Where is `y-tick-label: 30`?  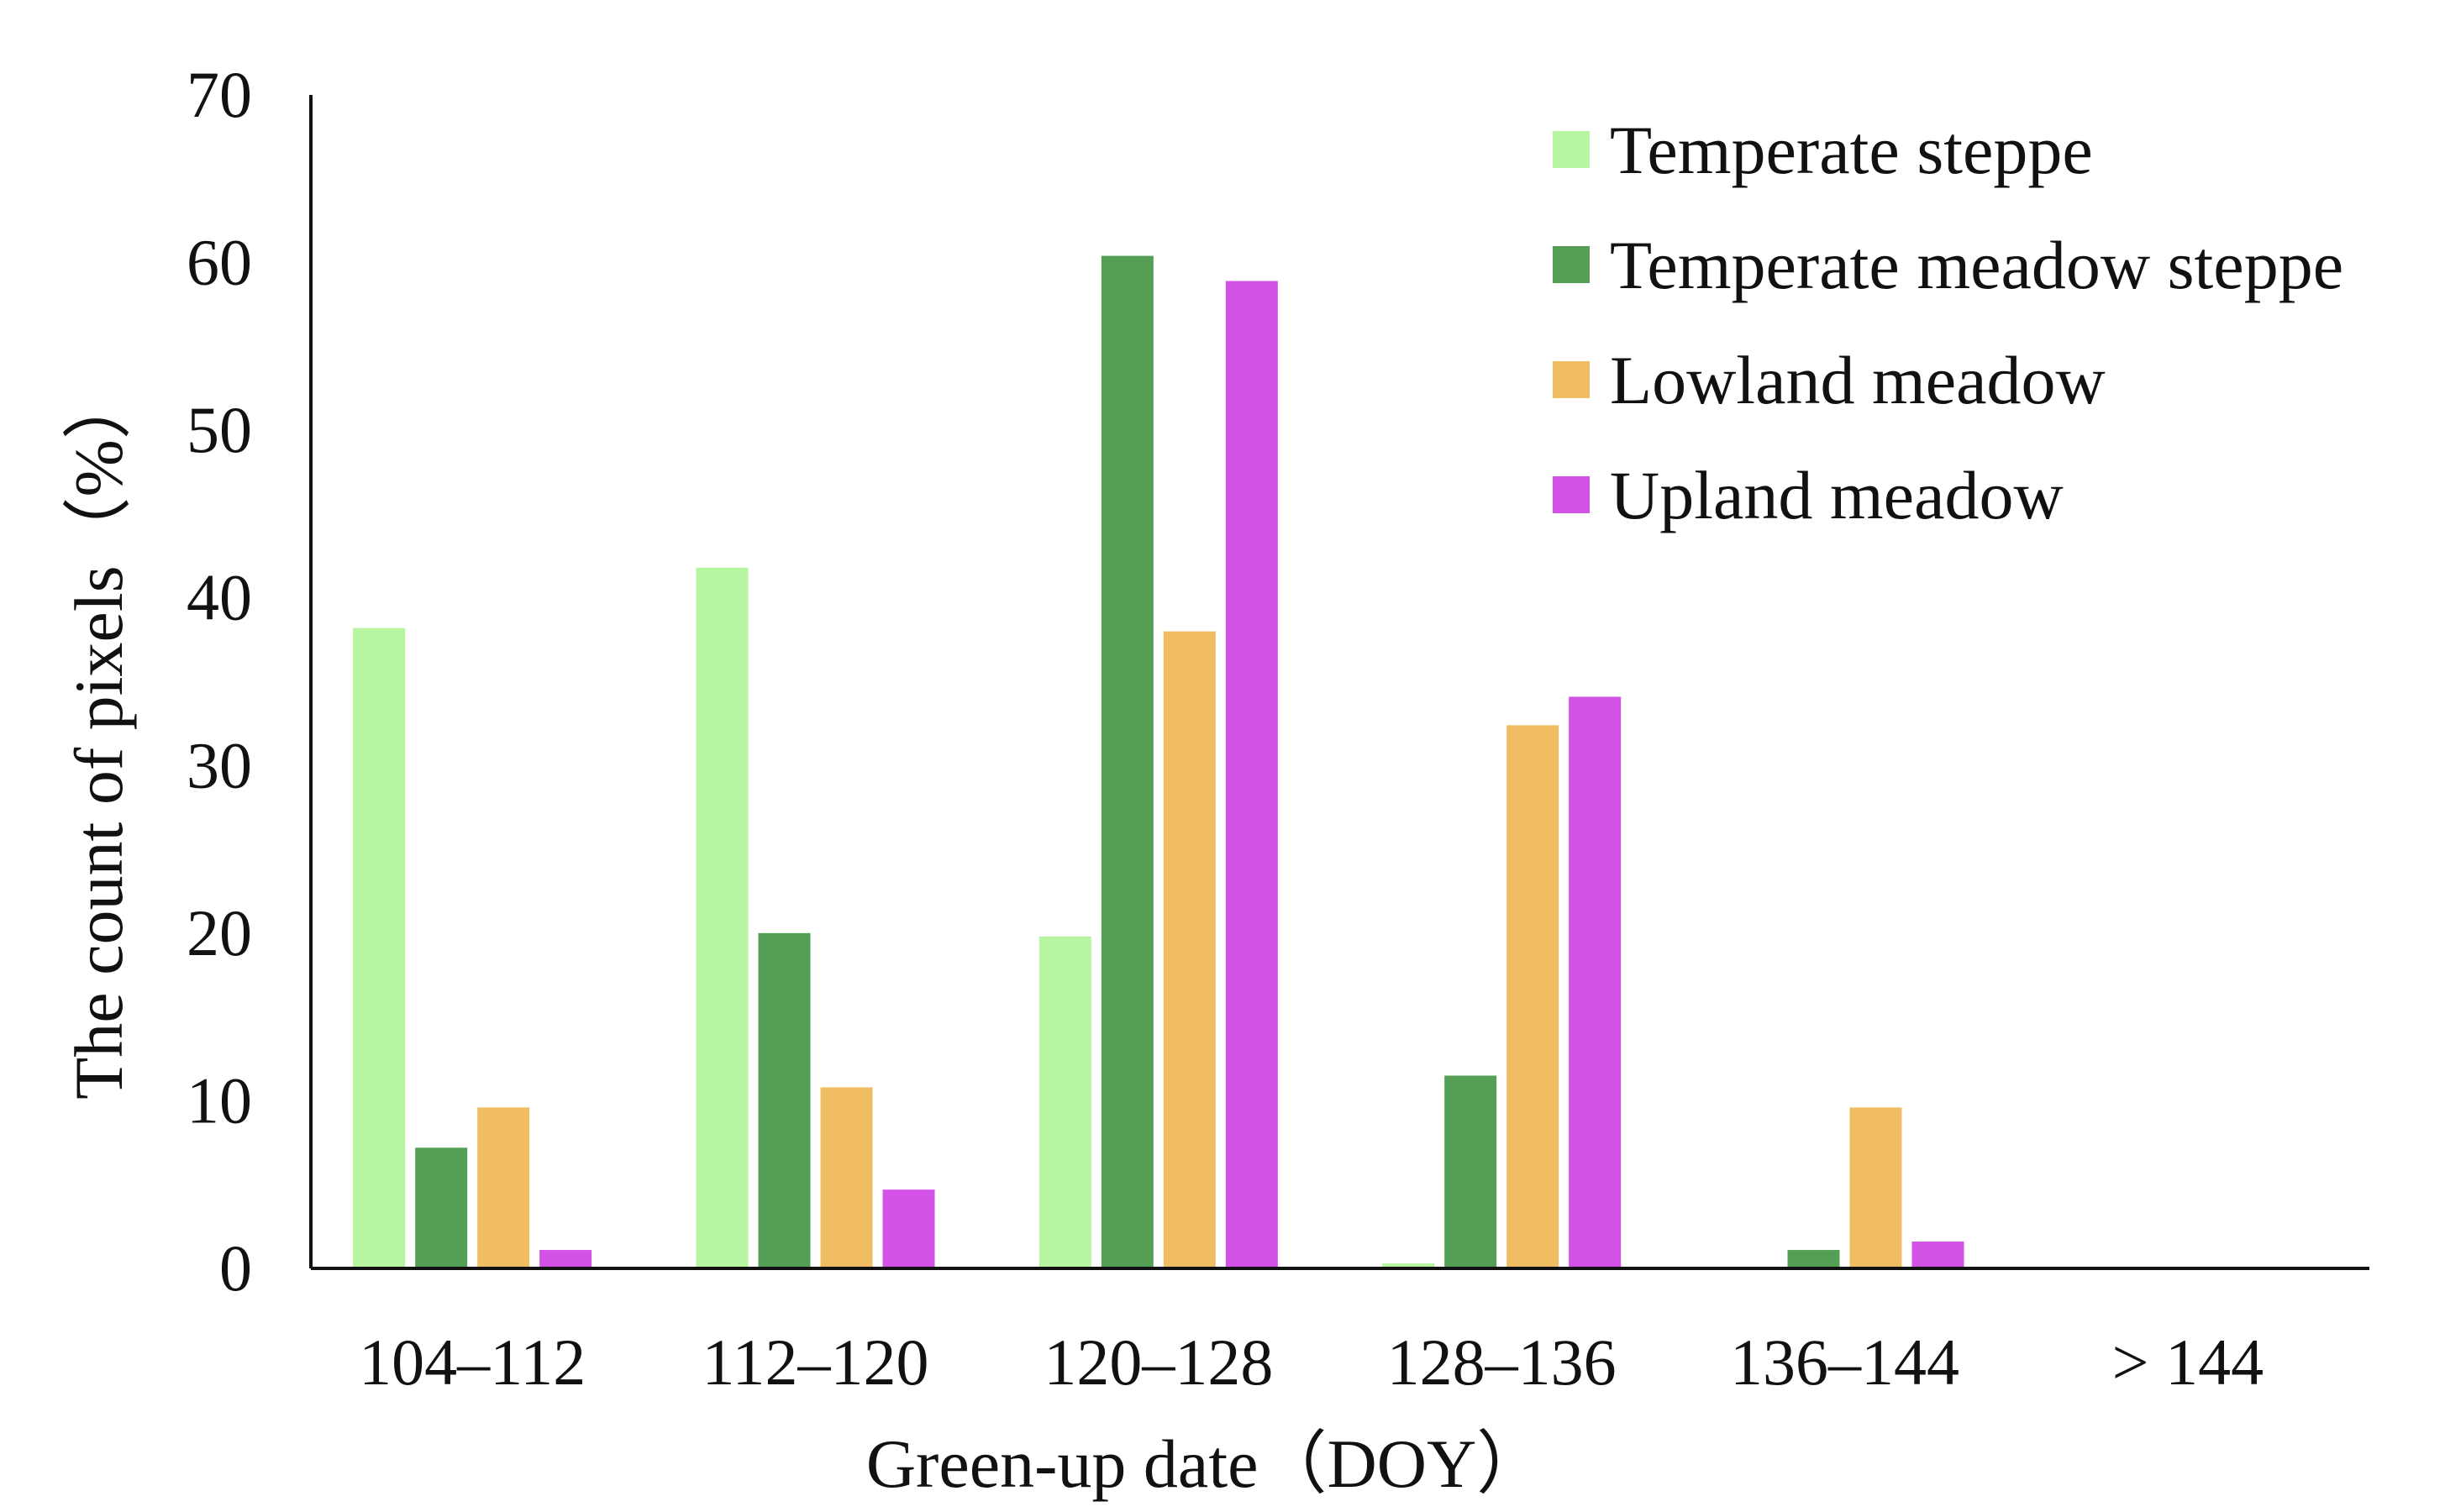 y-tick-label: 30 is located at coordinates (219, 764).